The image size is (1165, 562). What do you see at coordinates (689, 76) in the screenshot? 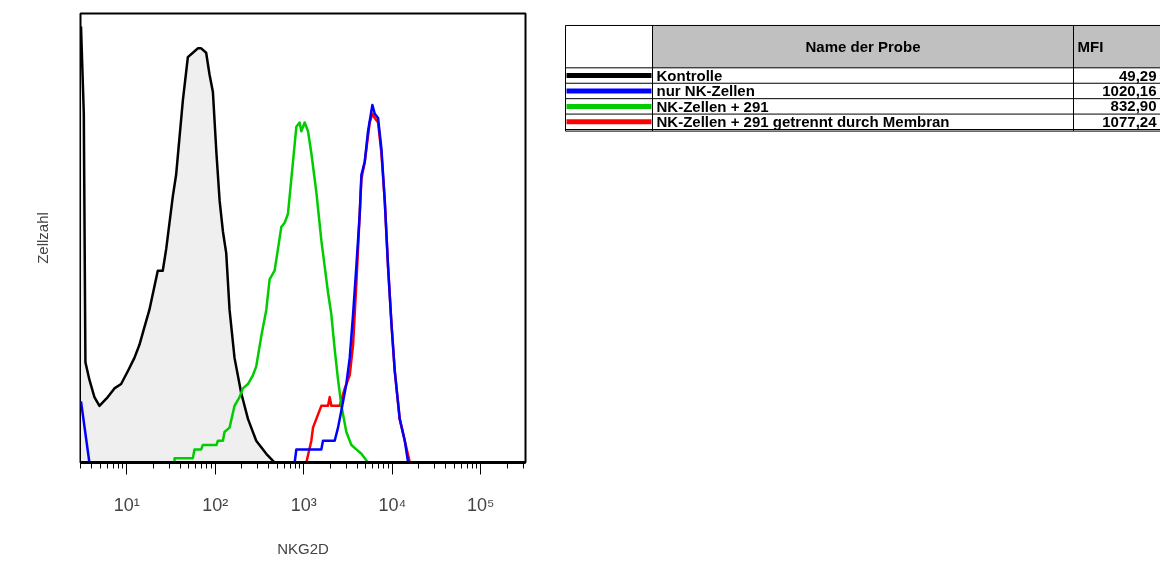
I see `text: Kontrolle` at bounding box center [689, 76].